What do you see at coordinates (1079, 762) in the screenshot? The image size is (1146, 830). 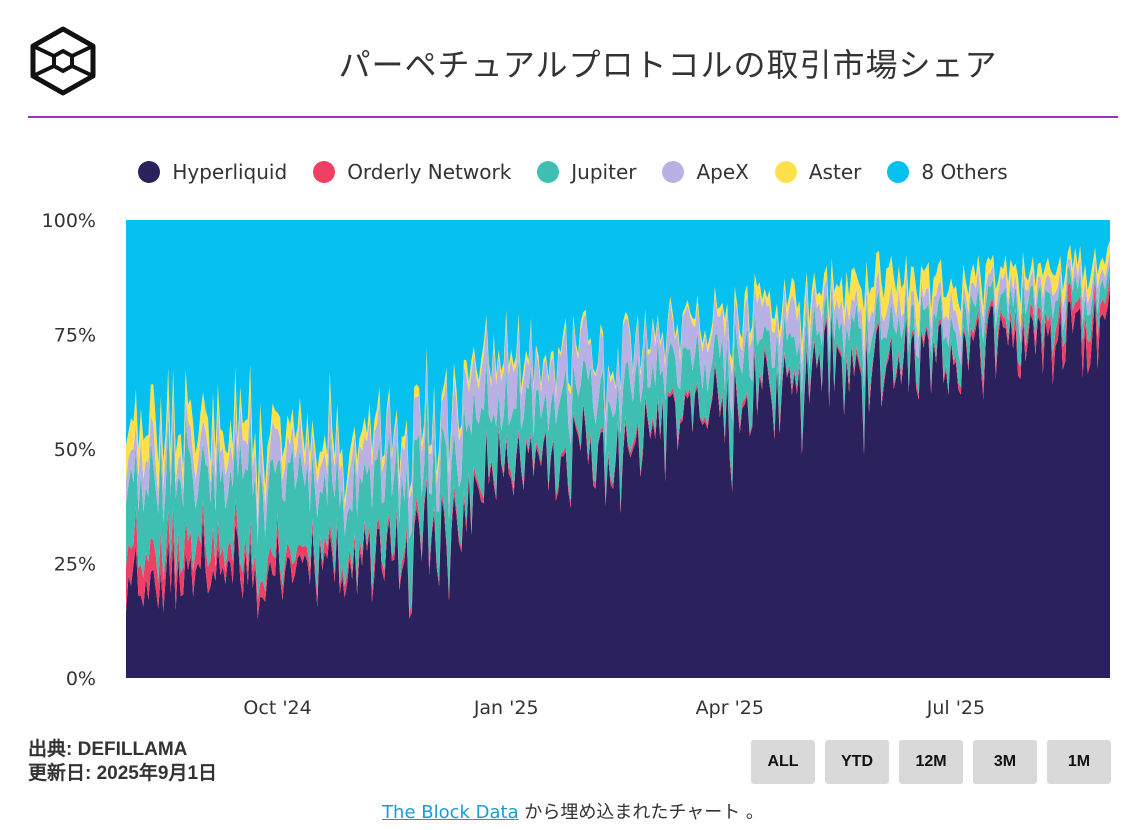 I see `range-button-1m: 1M` at bounding box center [1079, 762].